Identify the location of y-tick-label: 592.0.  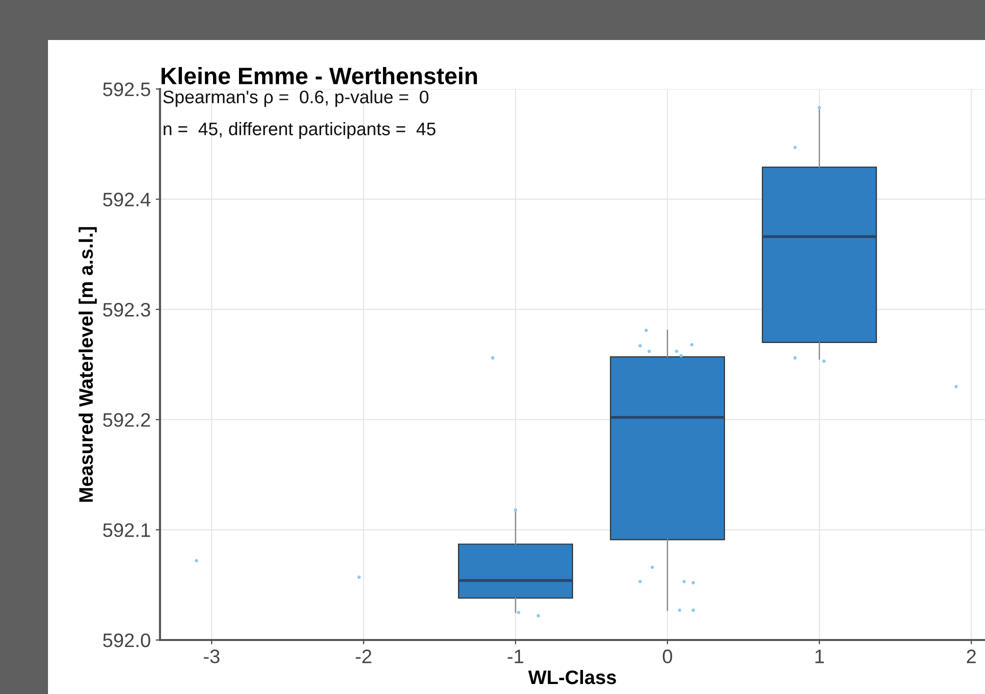
(126, 640).